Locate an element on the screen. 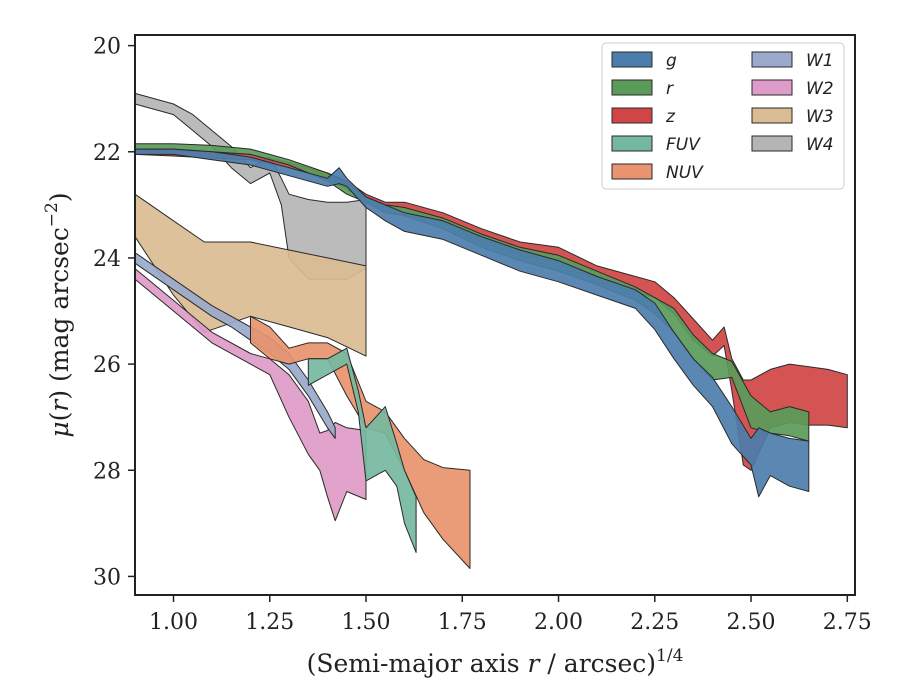 This screenshot has width=900, height=700. x-tick-label: 2.25 is located at coordinates (654, 622).